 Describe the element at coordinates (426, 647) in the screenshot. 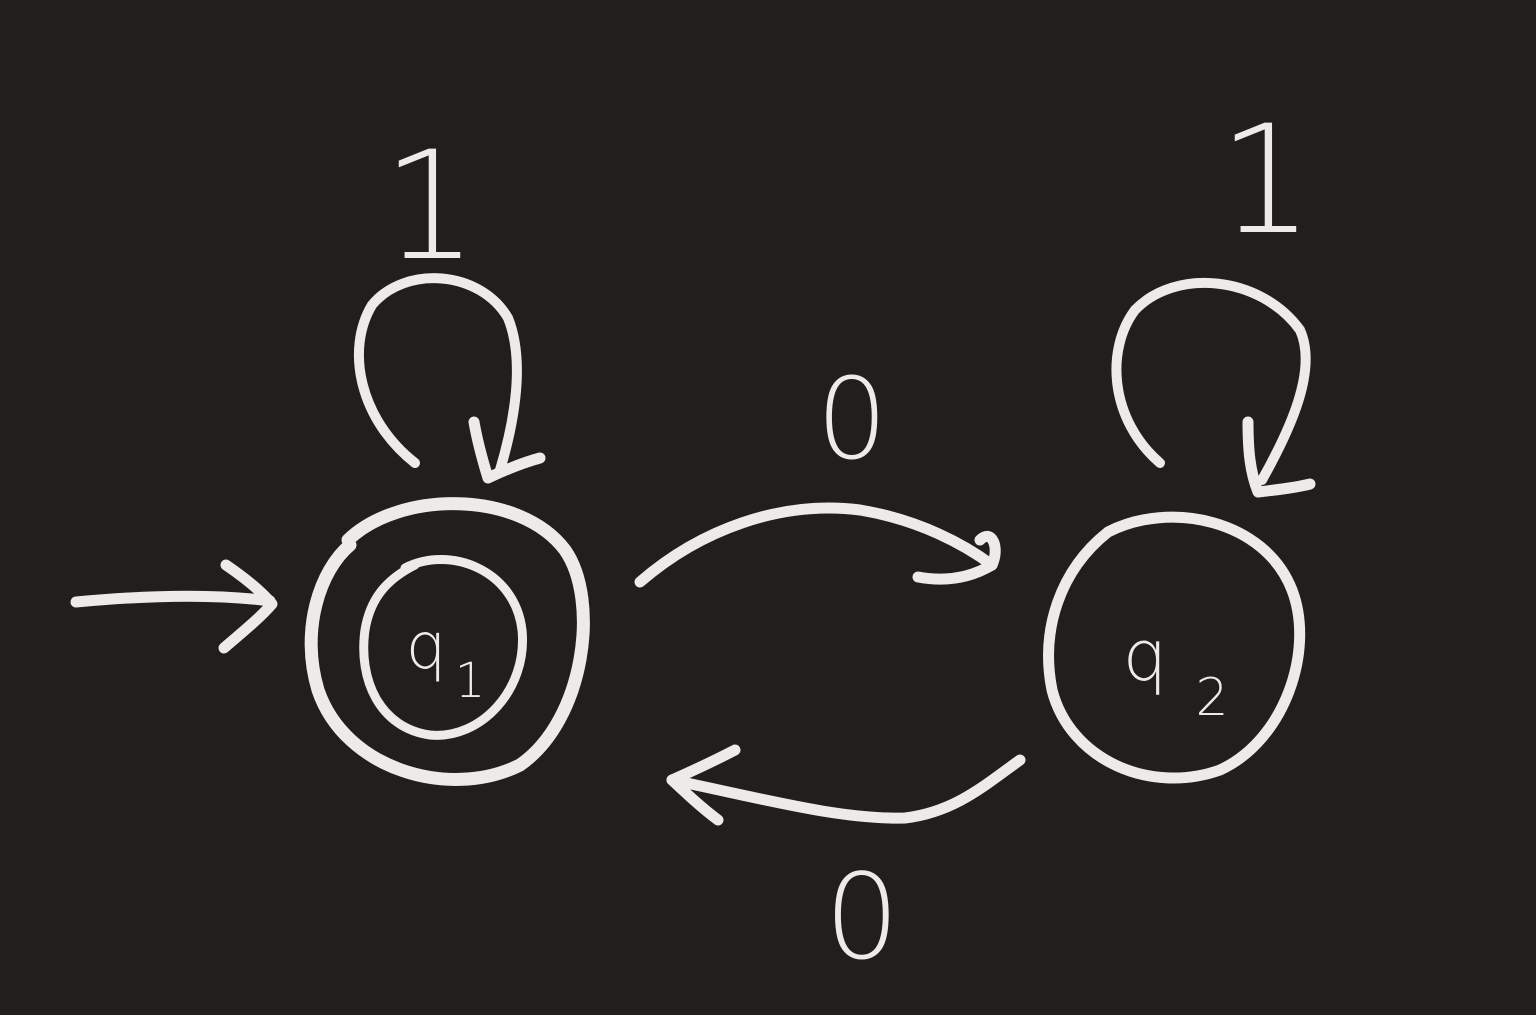

I see `state-q1-label: q` at that location.